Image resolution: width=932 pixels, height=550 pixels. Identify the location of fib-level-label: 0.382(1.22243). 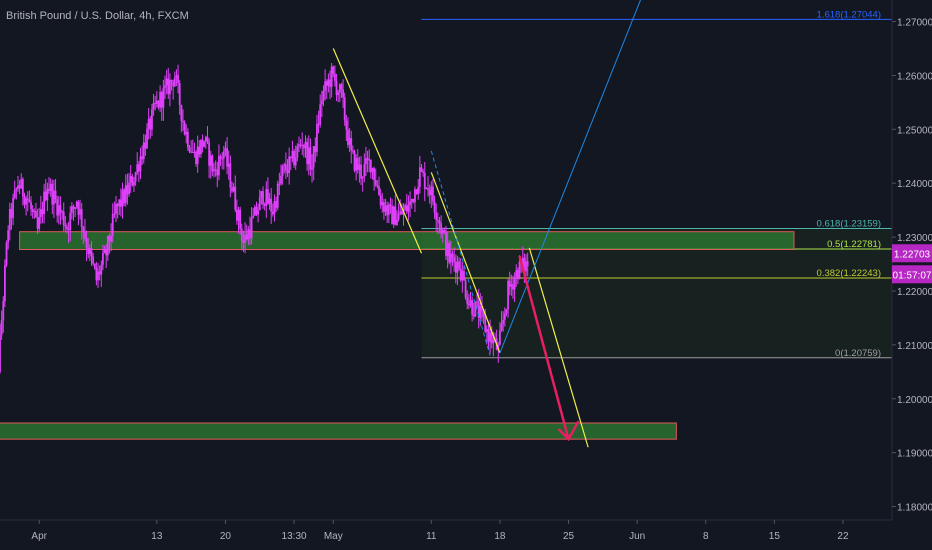
(849, 273).